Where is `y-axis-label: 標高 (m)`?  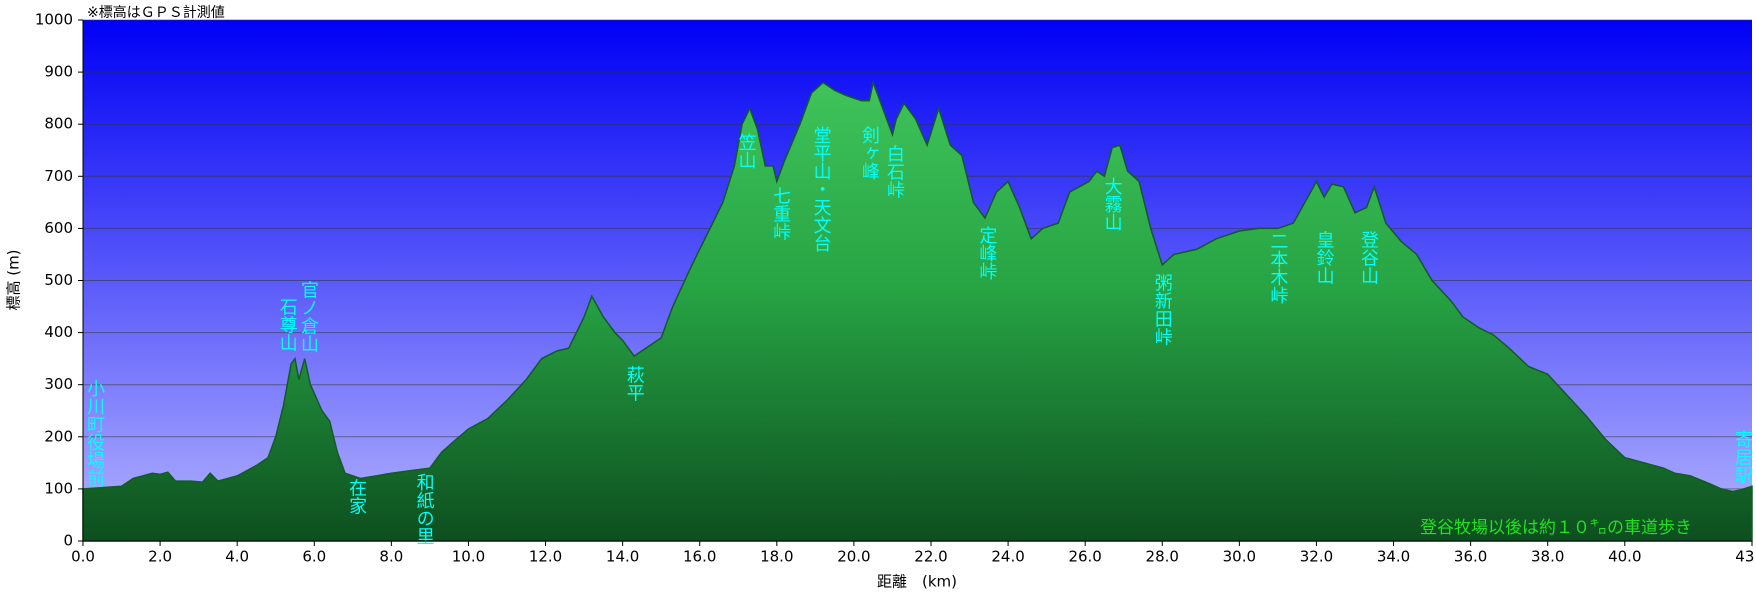
y-axis-label: 標高 (m) is located at coordinates (14, 279).